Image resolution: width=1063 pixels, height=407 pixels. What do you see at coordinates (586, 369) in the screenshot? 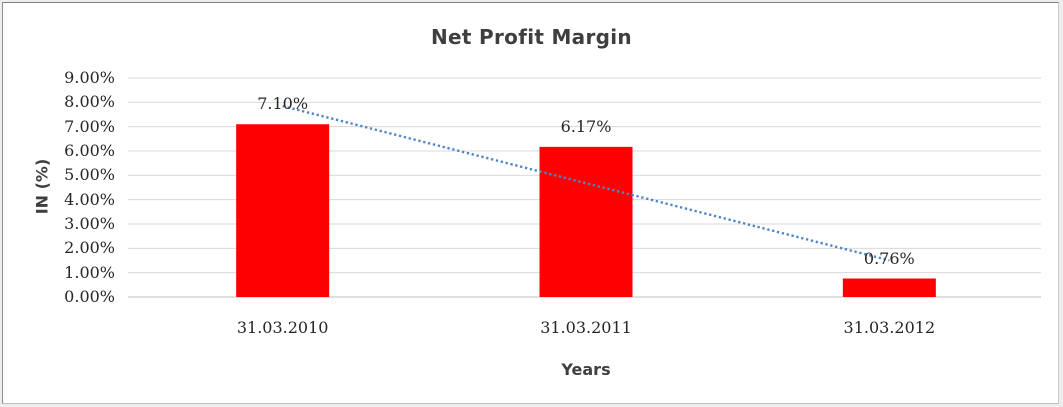
I see `x-axis-title: Years` at bounding box center [586, 369].